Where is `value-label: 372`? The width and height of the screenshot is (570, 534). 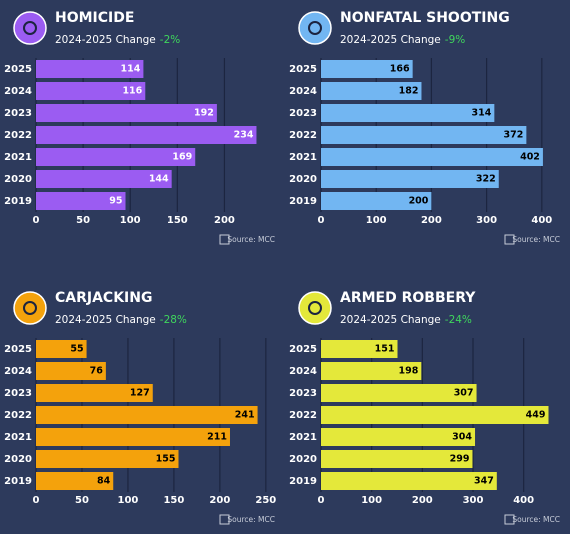
value-label: 372 is located at coordinates (514, 135).